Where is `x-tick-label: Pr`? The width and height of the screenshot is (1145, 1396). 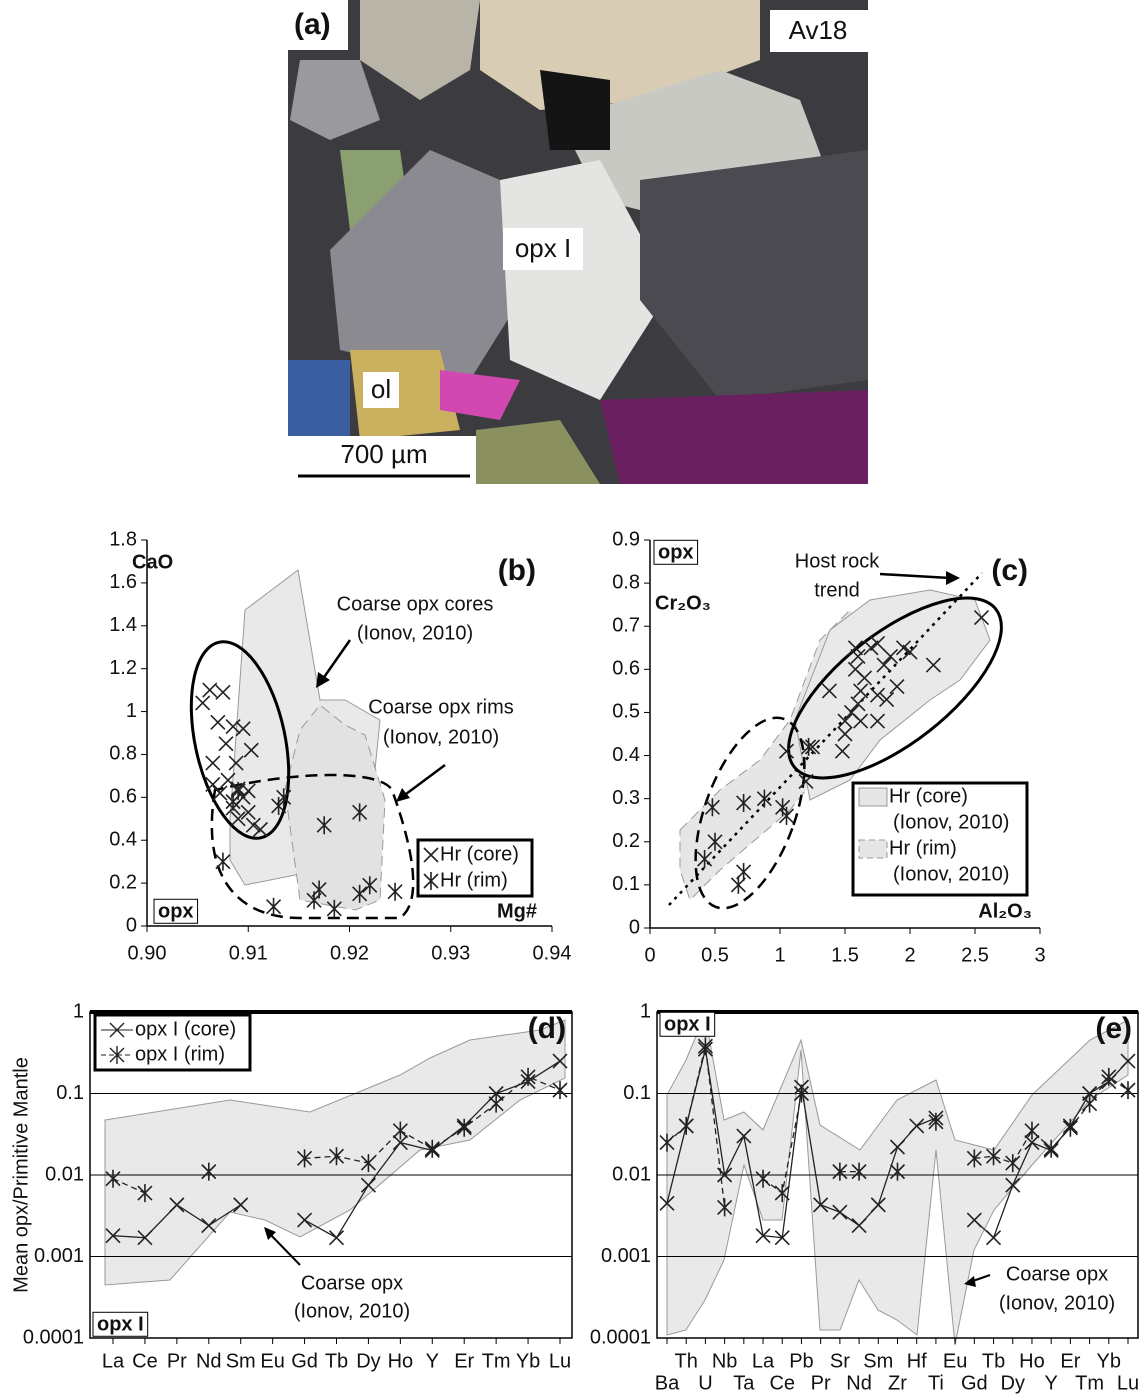 x-tick-label: Pr is located at coordinates (177, 1361).